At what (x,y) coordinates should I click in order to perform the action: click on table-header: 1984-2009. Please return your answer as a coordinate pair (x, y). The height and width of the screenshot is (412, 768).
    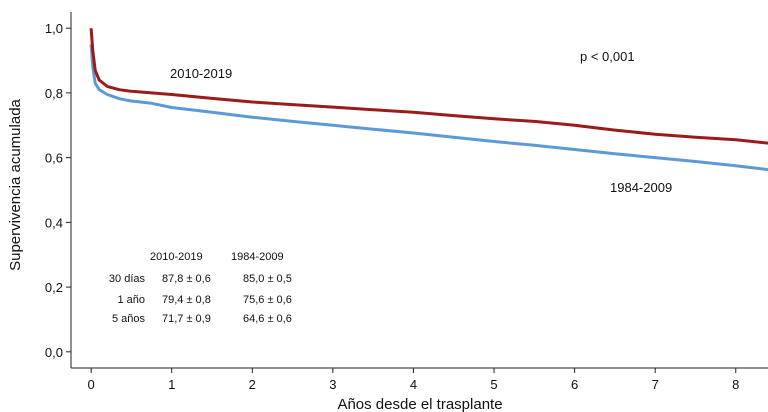
    Looking at the image, I should click on (257, 257).